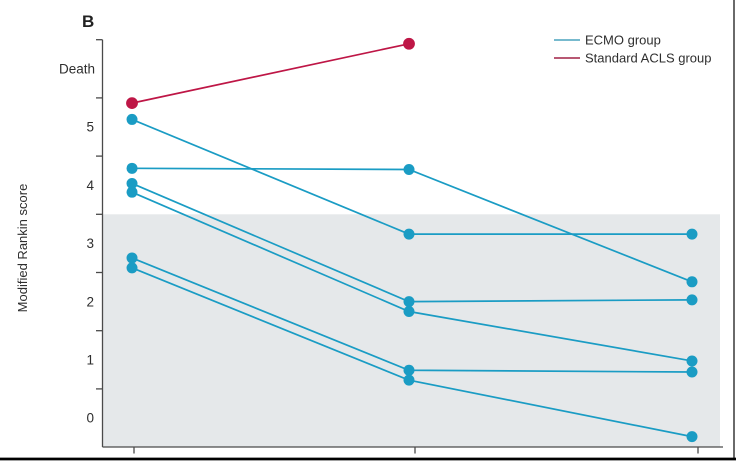 This screenshot has width=739, height=474. Describe the element at coordinates (90, 418) in the screenshot. I see `y-label-0: 0` at that location.